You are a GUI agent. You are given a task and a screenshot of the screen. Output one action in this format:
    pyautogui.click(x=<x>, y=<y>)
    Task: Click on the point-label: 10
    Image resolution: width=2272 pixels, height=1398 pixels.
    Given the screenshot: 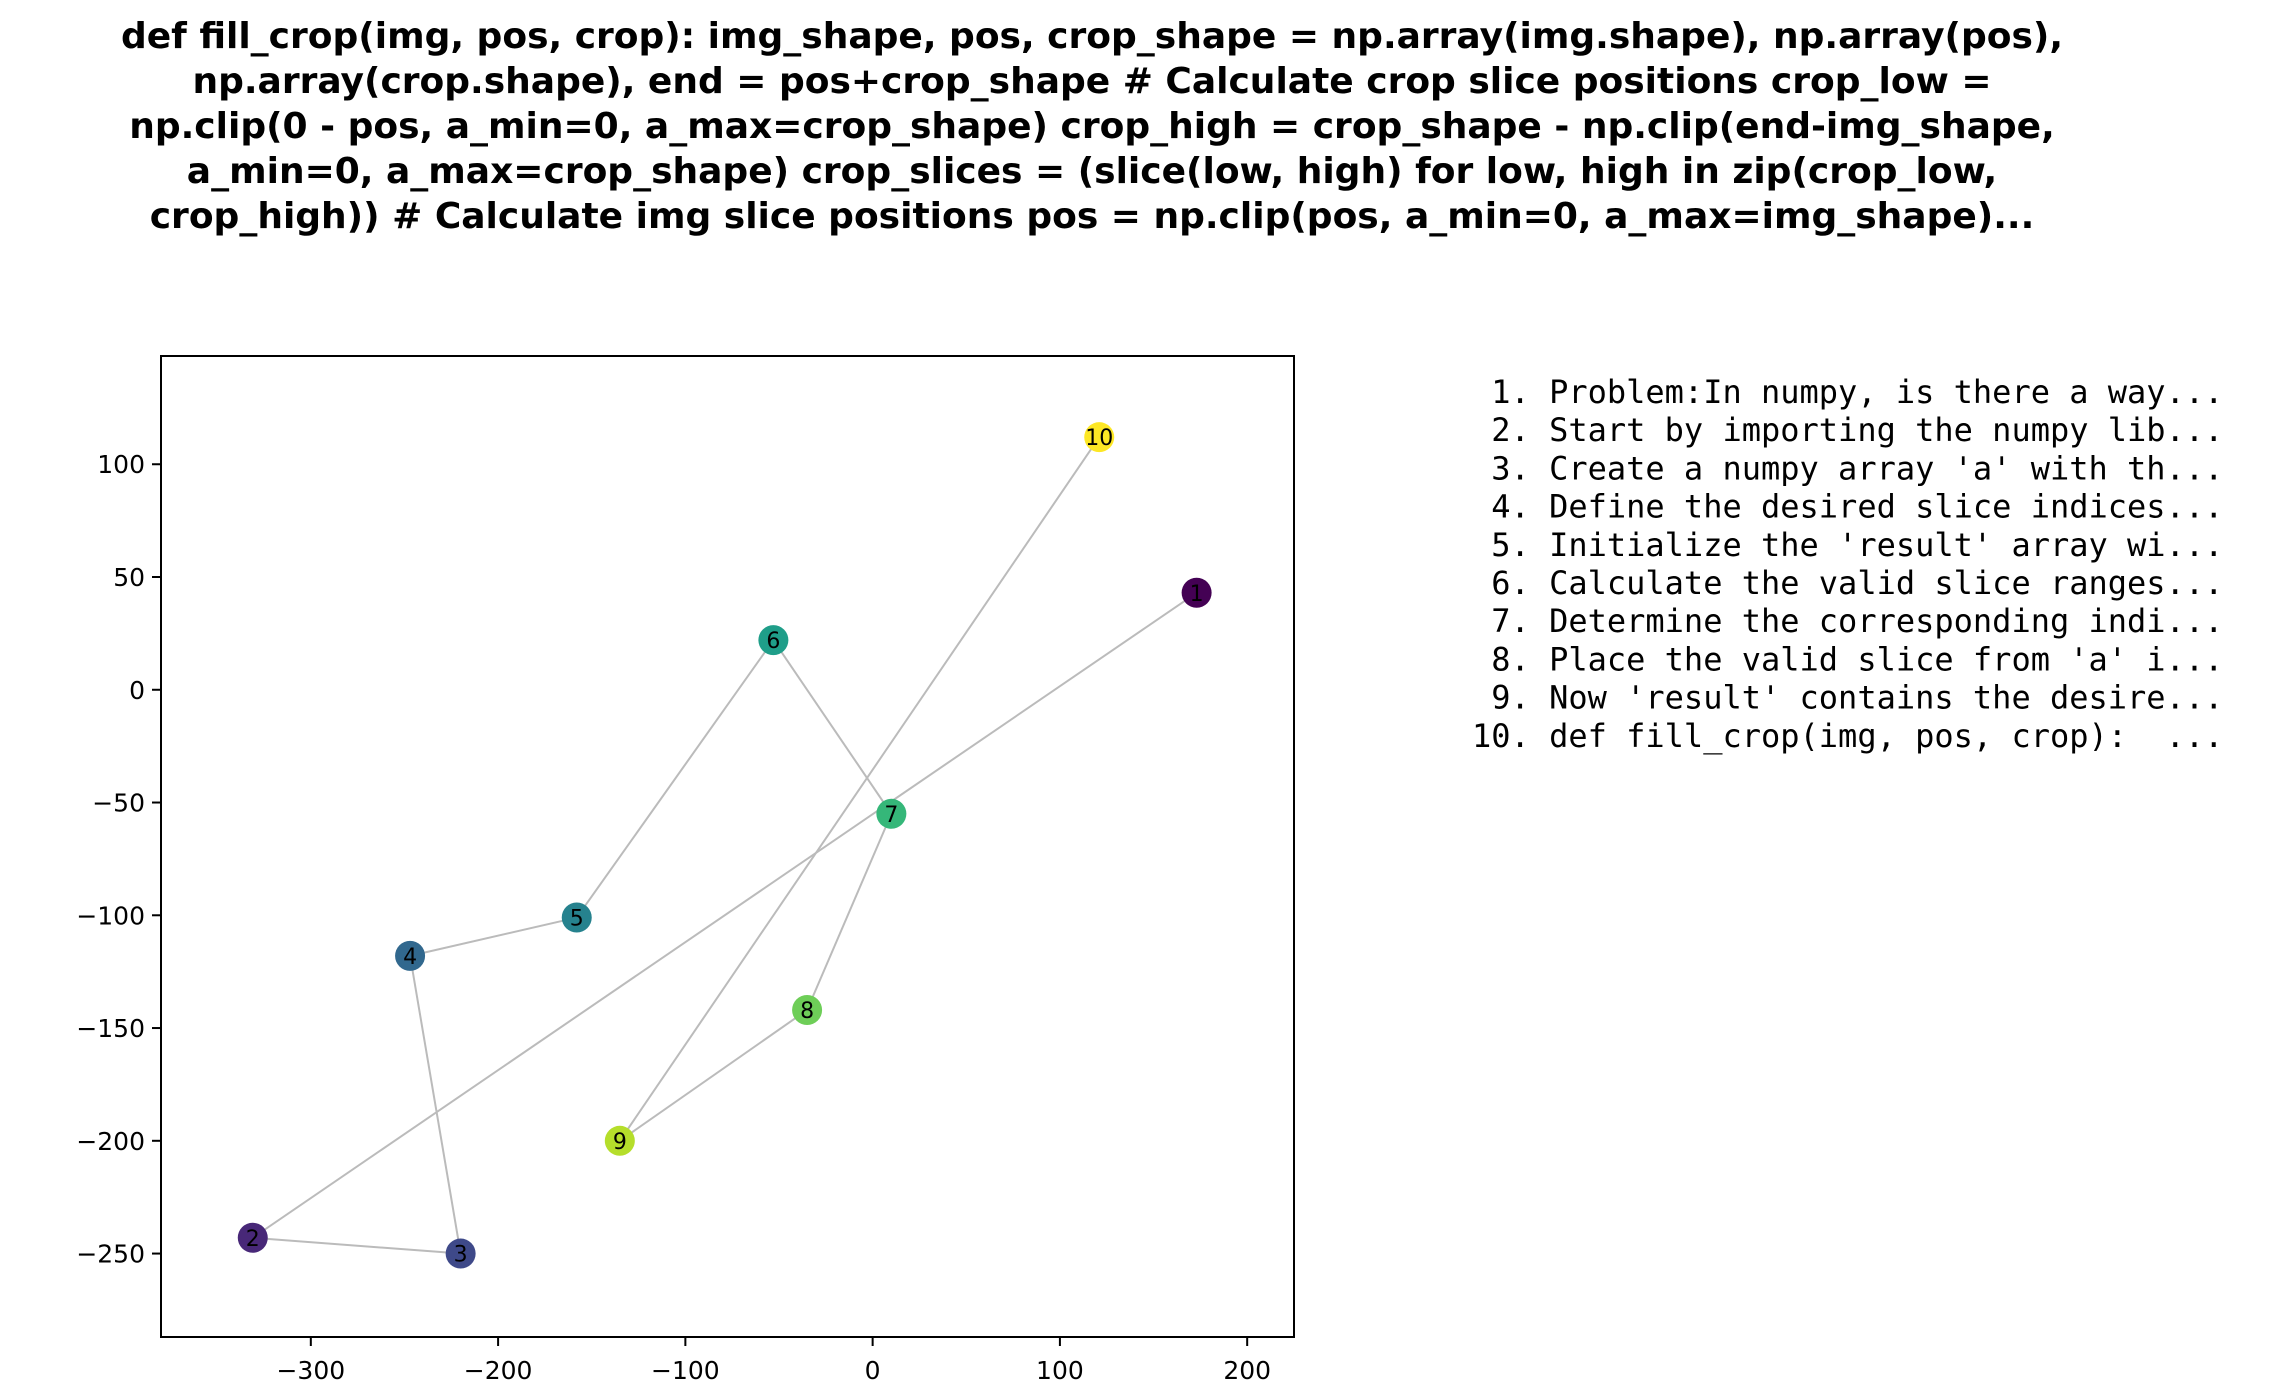 What is the action you would take?
    pyautogui.click(x=1099, y=438)
    